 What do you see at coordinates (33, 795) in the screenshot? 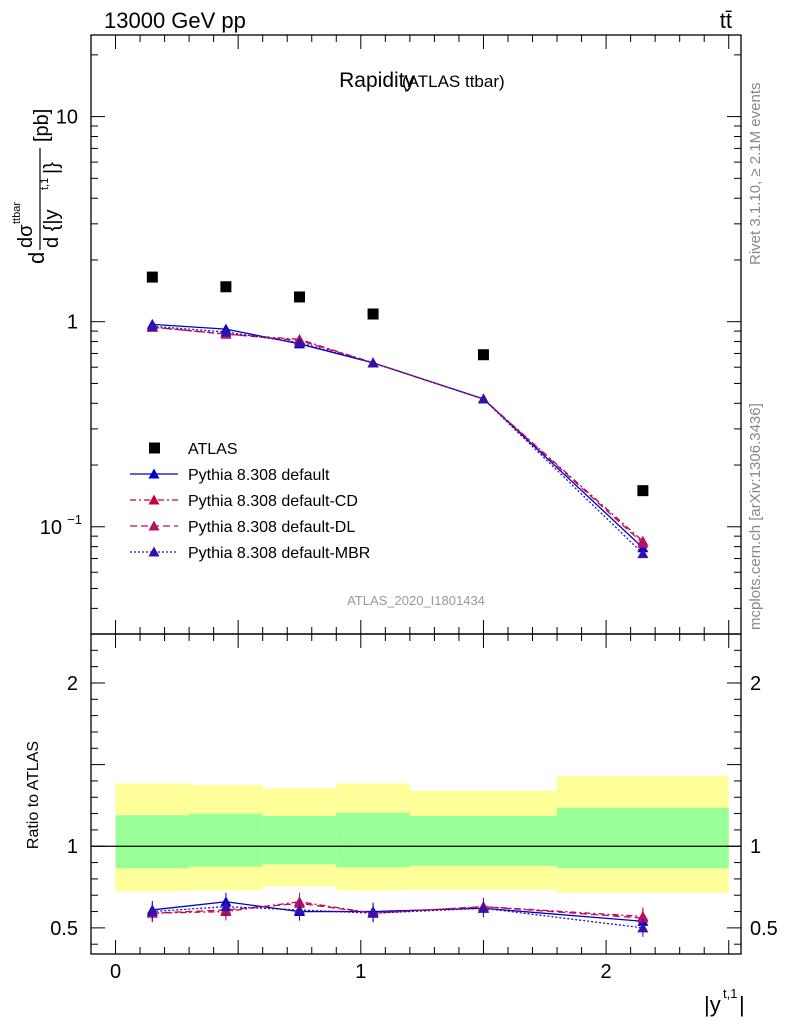
I see `ratio-y-axis-label: Ratio to ATLAS` at bounding box center [33, 795].